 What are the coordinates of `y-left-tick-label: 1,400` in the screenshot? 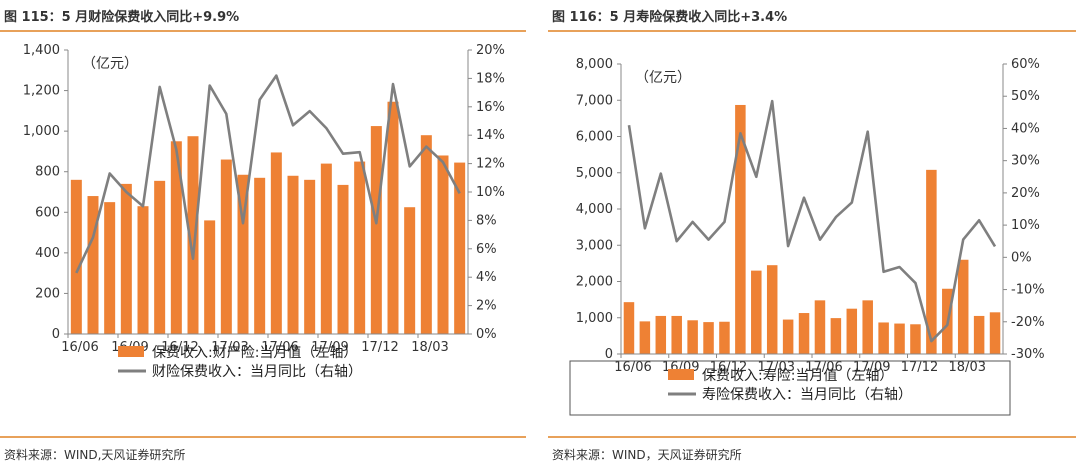 It's located at (41, 50).